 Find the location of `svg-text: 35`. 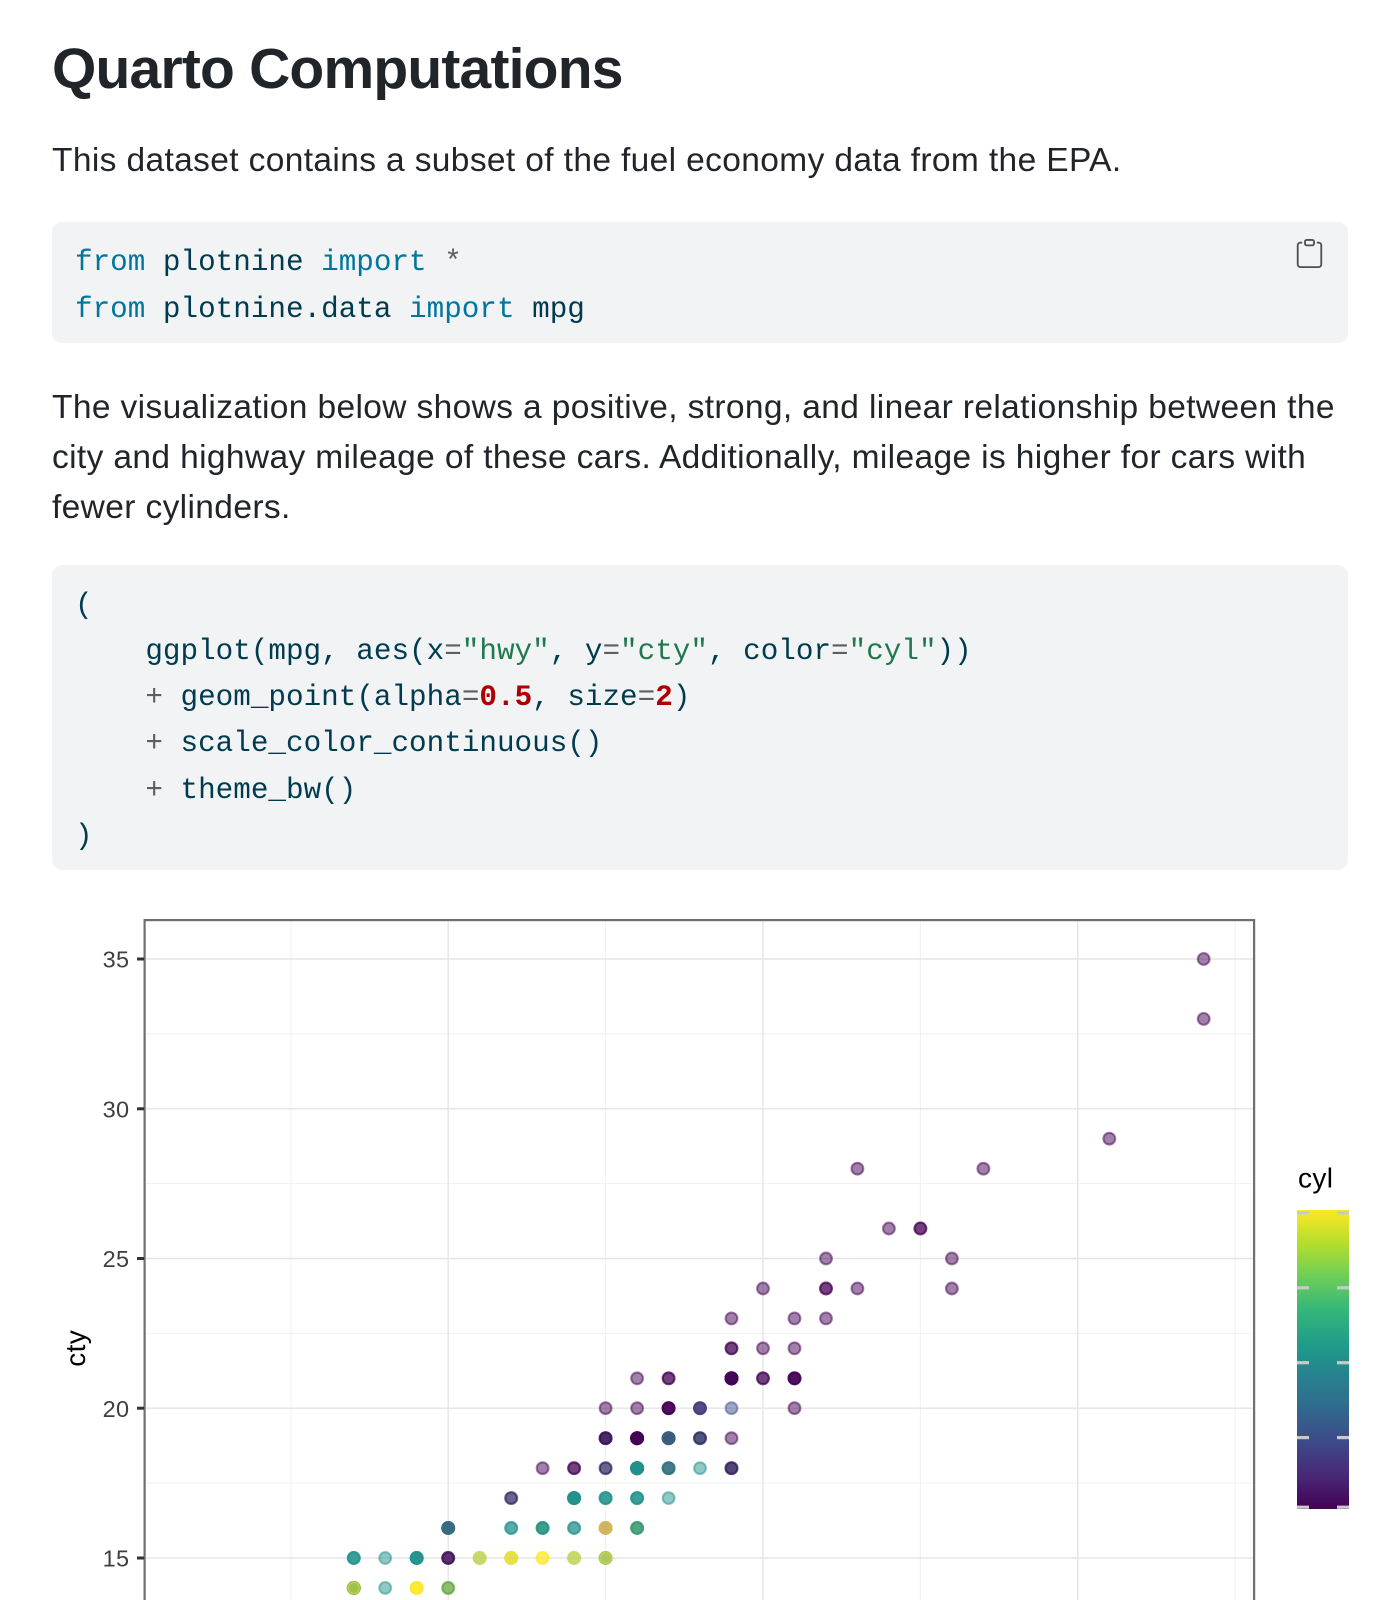

svg-text: 35 is located at coordinates (116, 960).